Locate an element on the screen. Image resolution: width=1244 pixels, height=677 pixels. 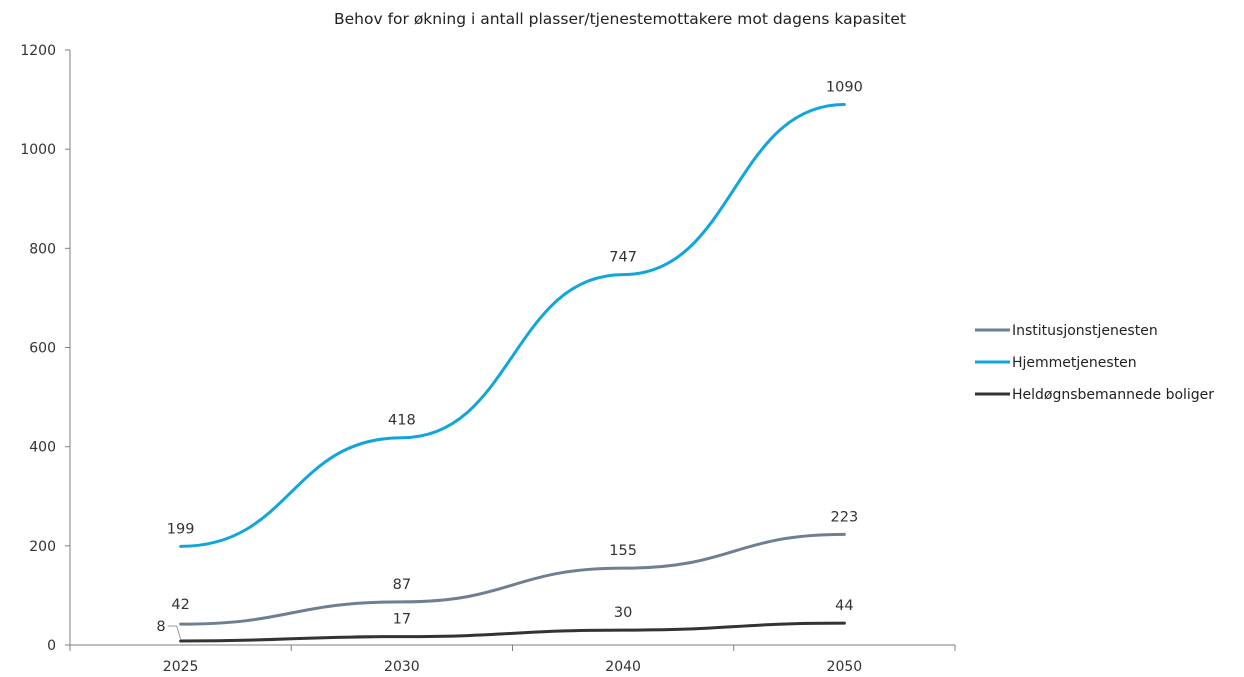
data-label: 1090 is located at coordinates (844, 88).